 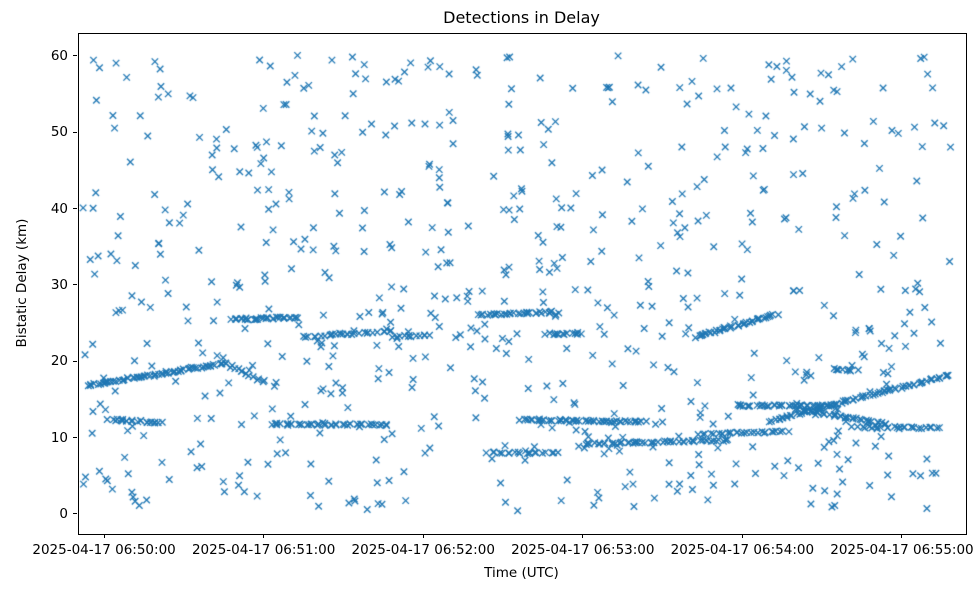 What do you see at coordinates (583, 550) in the screenshot?
I see `x-tick-label: 2025-04-17 06:53:00` at bounding box center [583, 550].